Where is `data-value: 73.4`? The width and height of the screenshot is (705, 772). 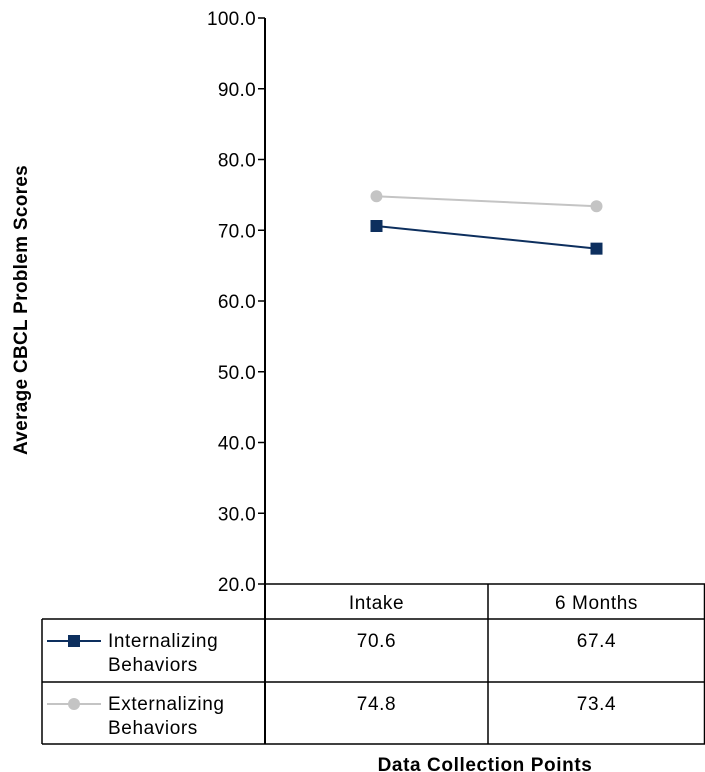 data-value: 73.4 is located at coordinates (596, 704).